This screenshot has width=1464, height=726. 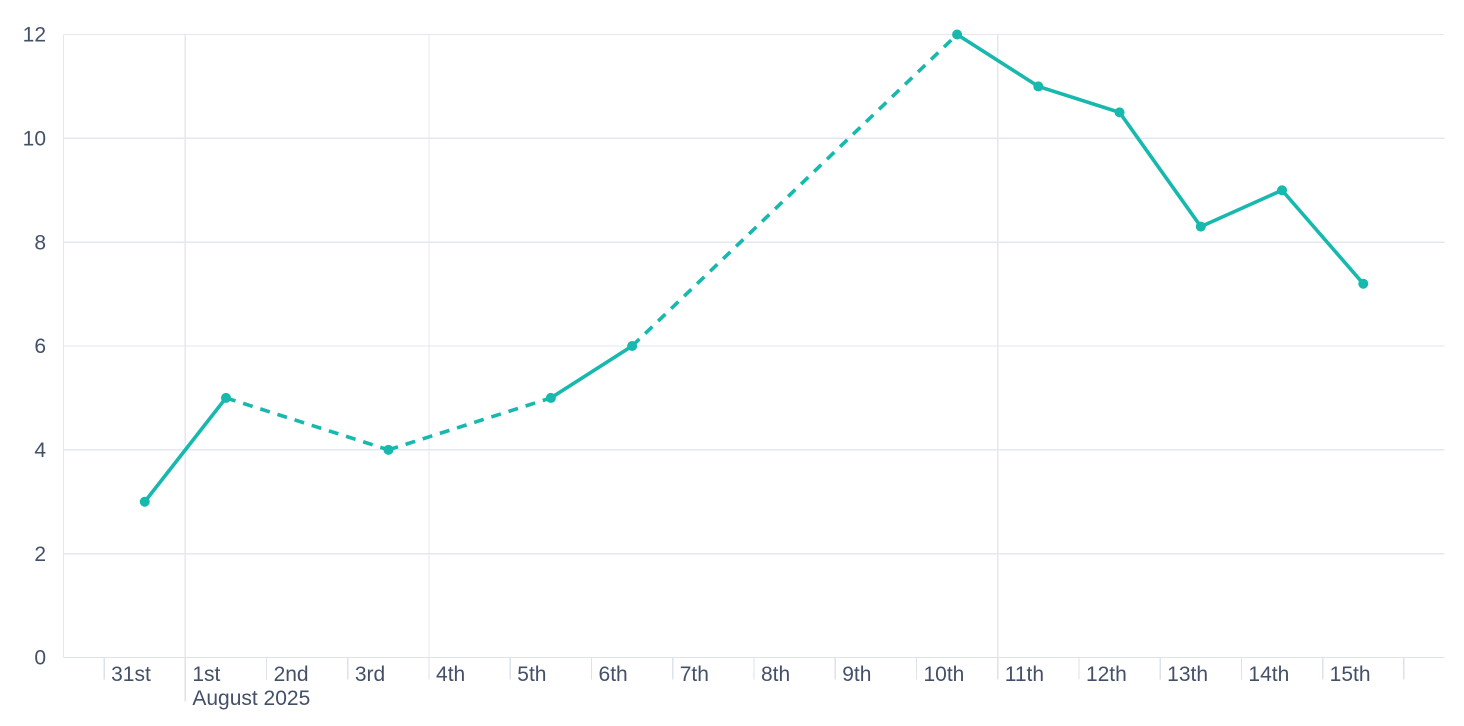 What do you see at coordinates (40, 346) in the screenshot?
I see `y-tick-label: 6` at bounding box center [40, 346].